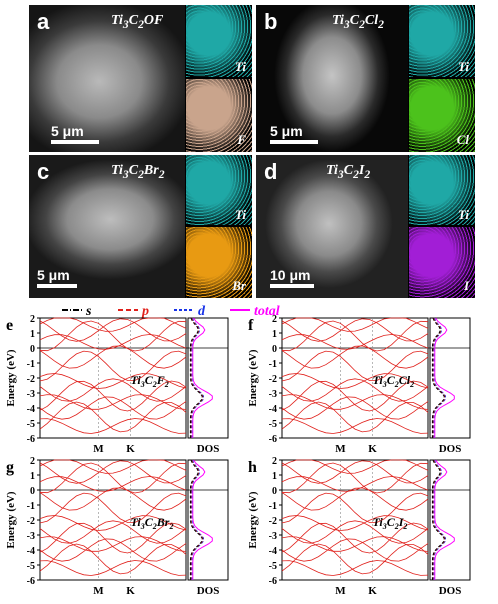  I want to click on map-label-cl: Cl, so click(462, 139).